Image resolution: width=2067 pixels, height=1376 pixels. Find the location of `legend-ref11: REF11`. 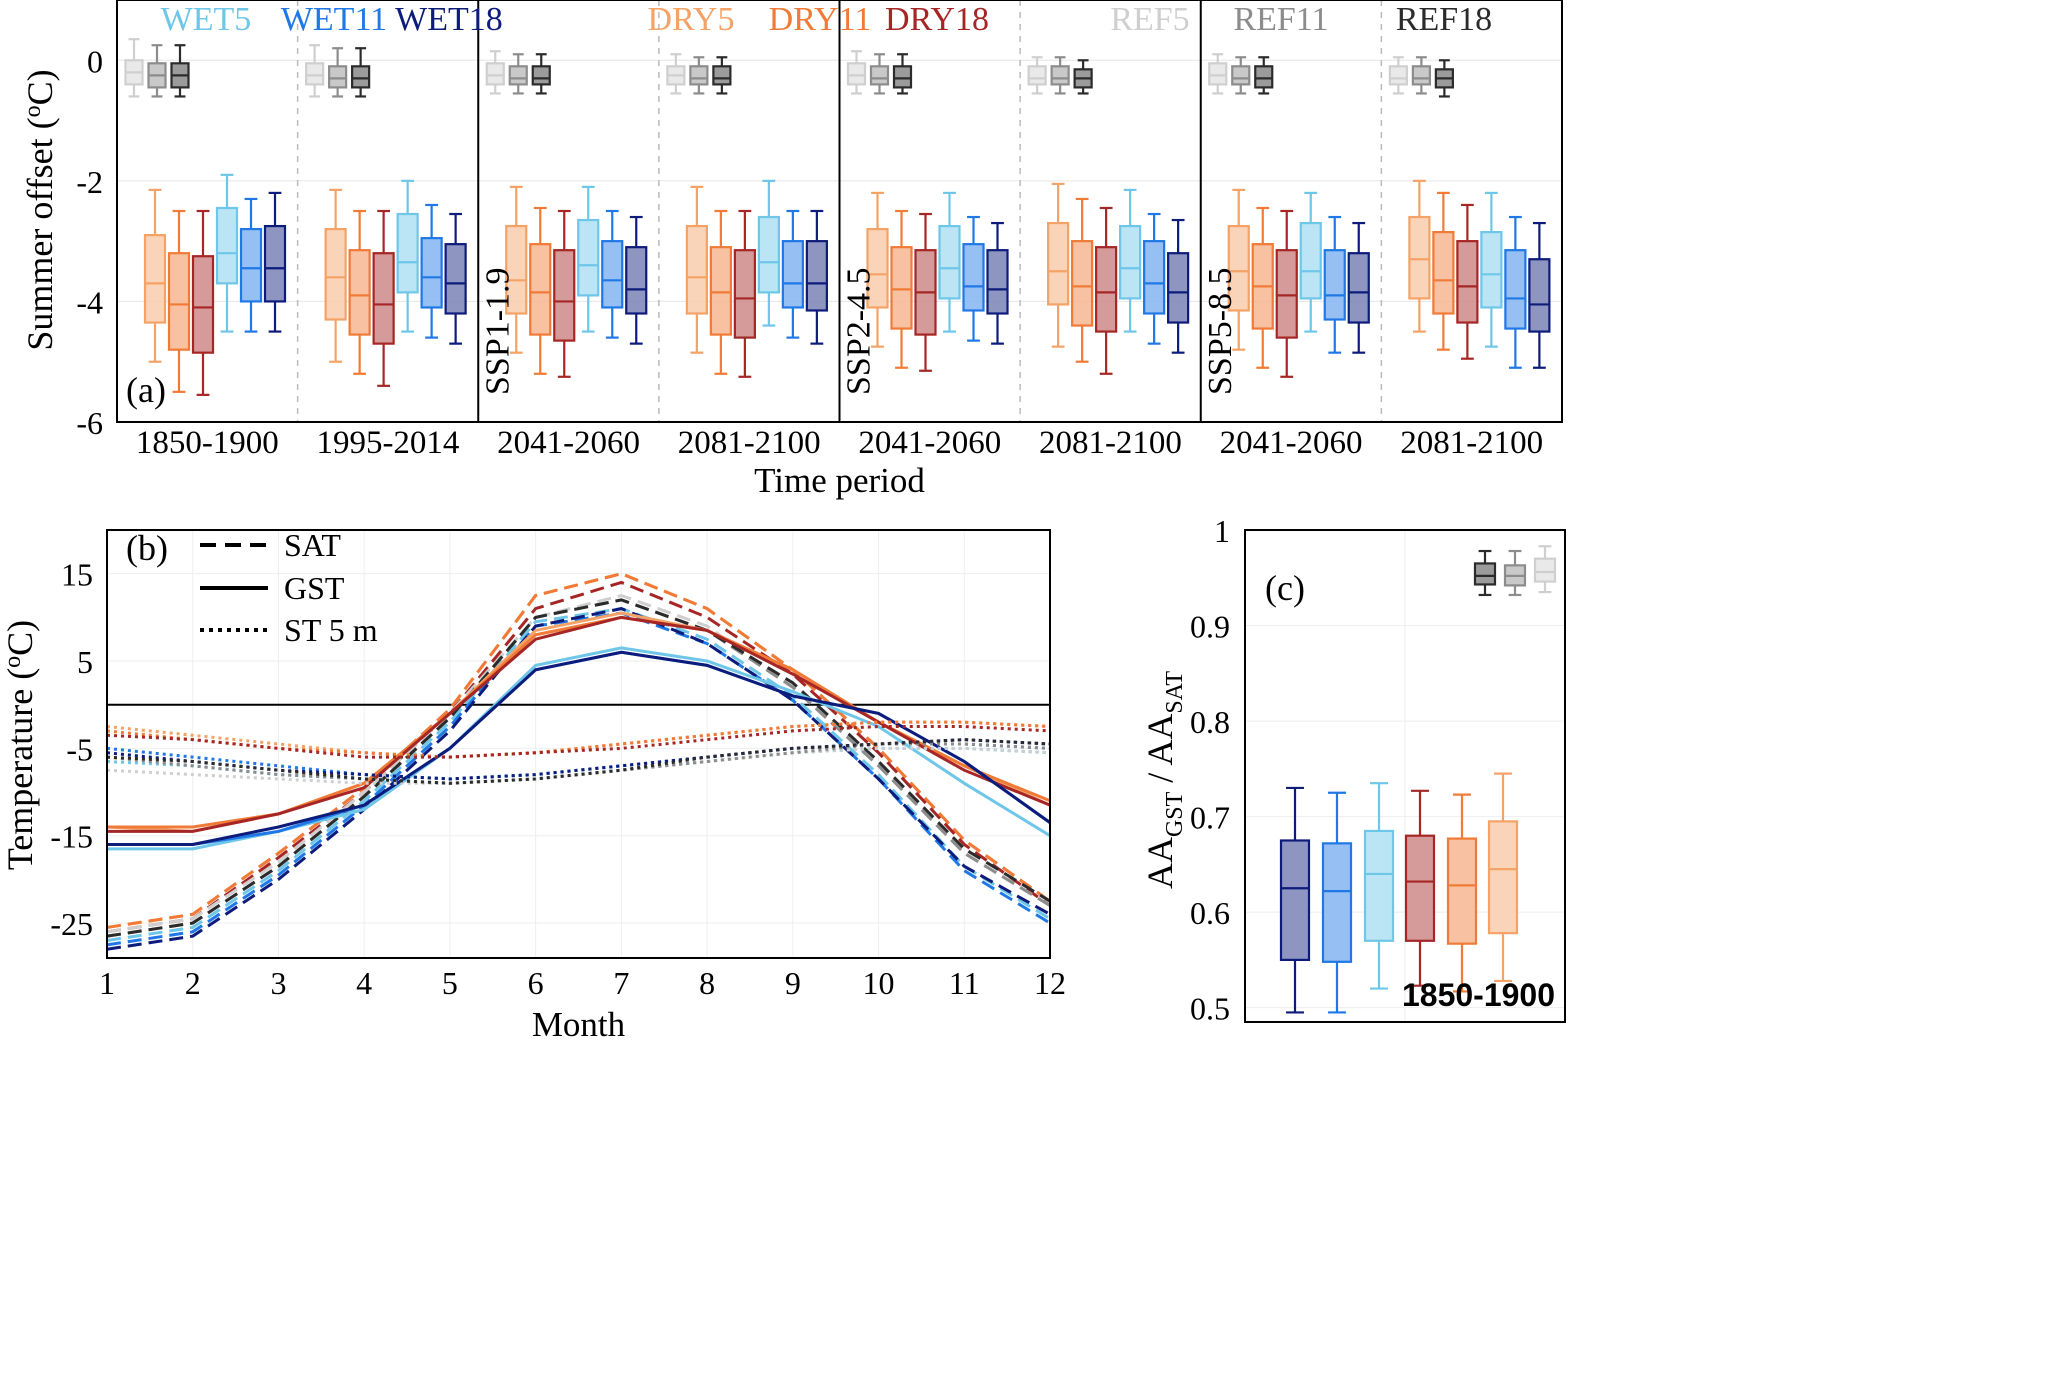

legend-ref11: REF11 is located at coordinates (1280, 19).